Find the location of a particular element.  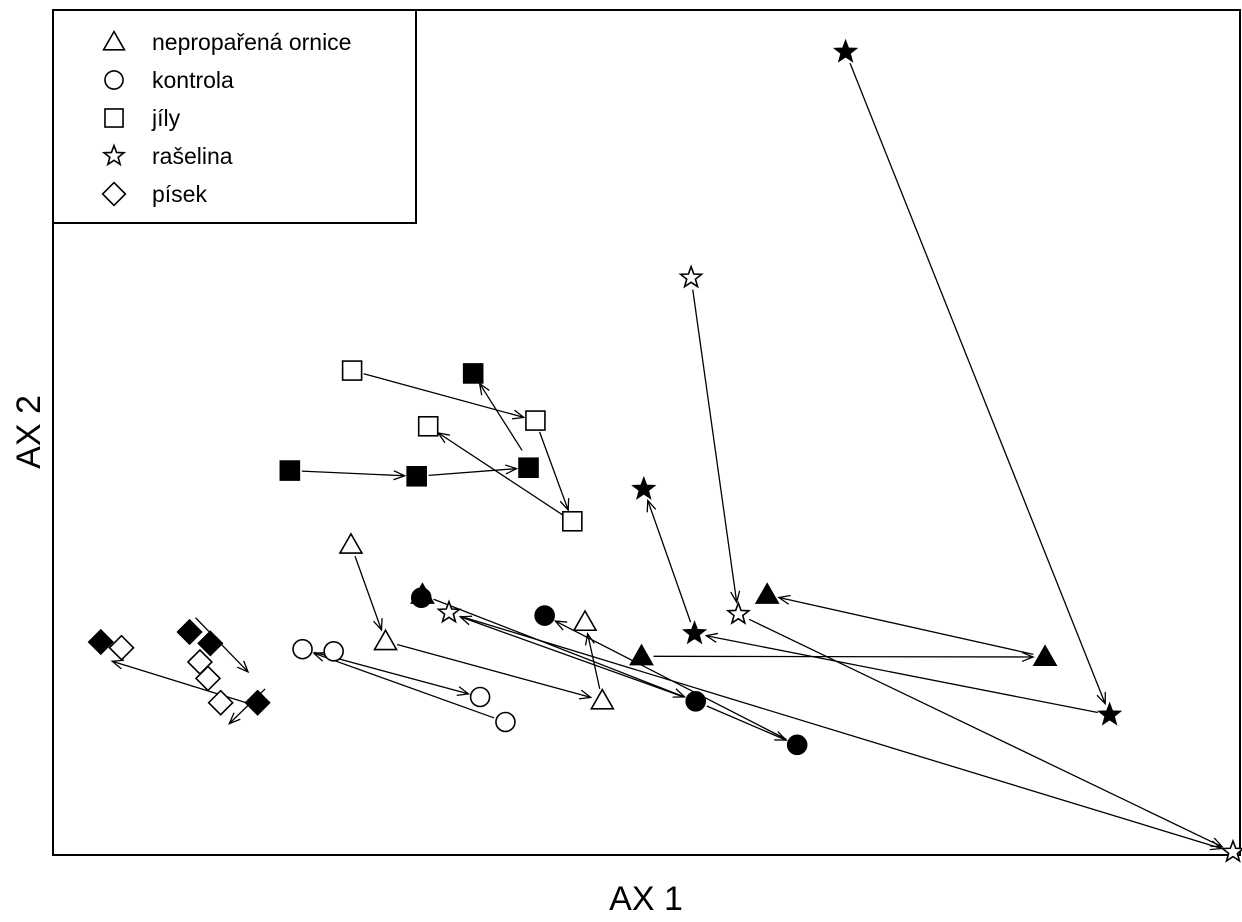

legend-symbol-star is located at coordinates (114, 155).